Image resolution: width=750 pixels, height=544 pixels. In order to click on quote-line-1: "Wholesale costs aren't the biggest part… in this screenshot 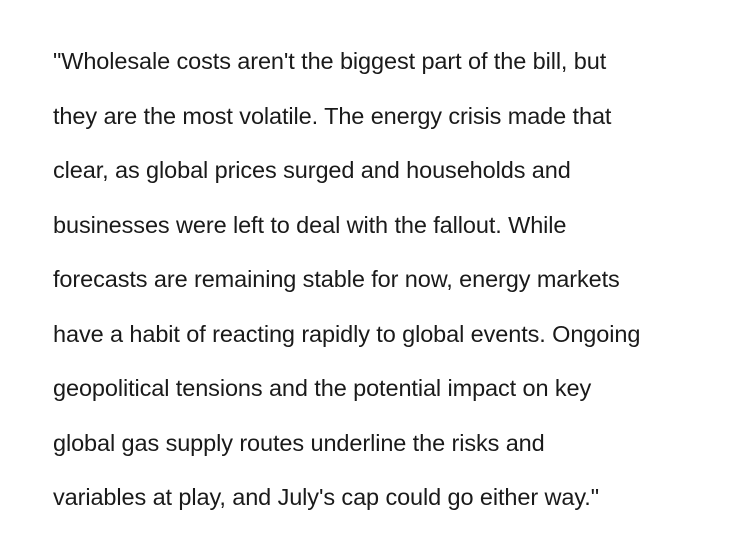, I will do `click(330, 61)`.